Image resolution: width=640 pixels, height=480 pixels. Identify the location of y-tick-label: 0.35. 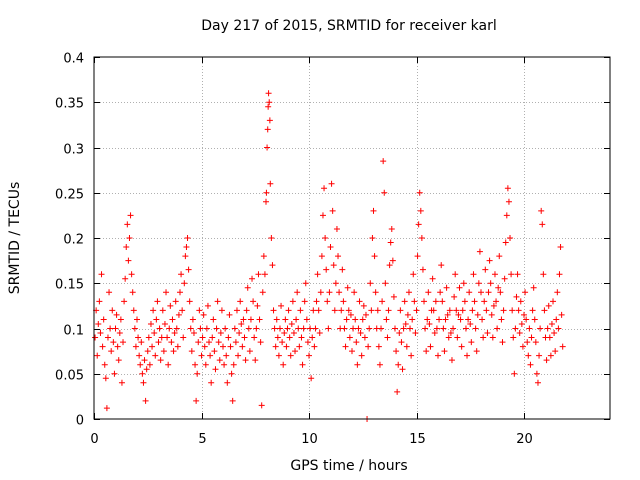
(69, 104).